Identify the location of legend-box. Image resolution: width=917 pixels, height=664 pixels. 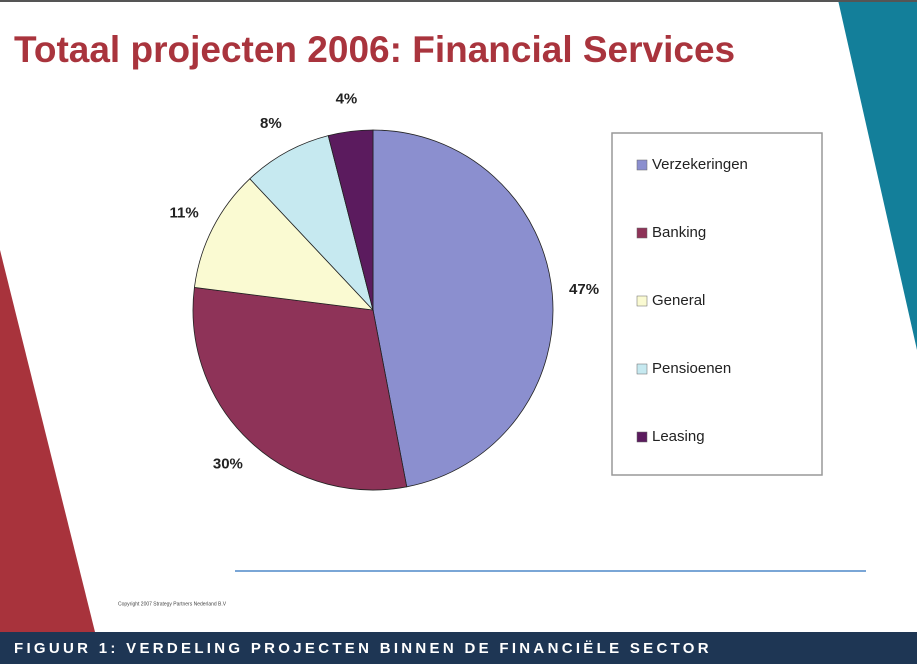
(717, 304).